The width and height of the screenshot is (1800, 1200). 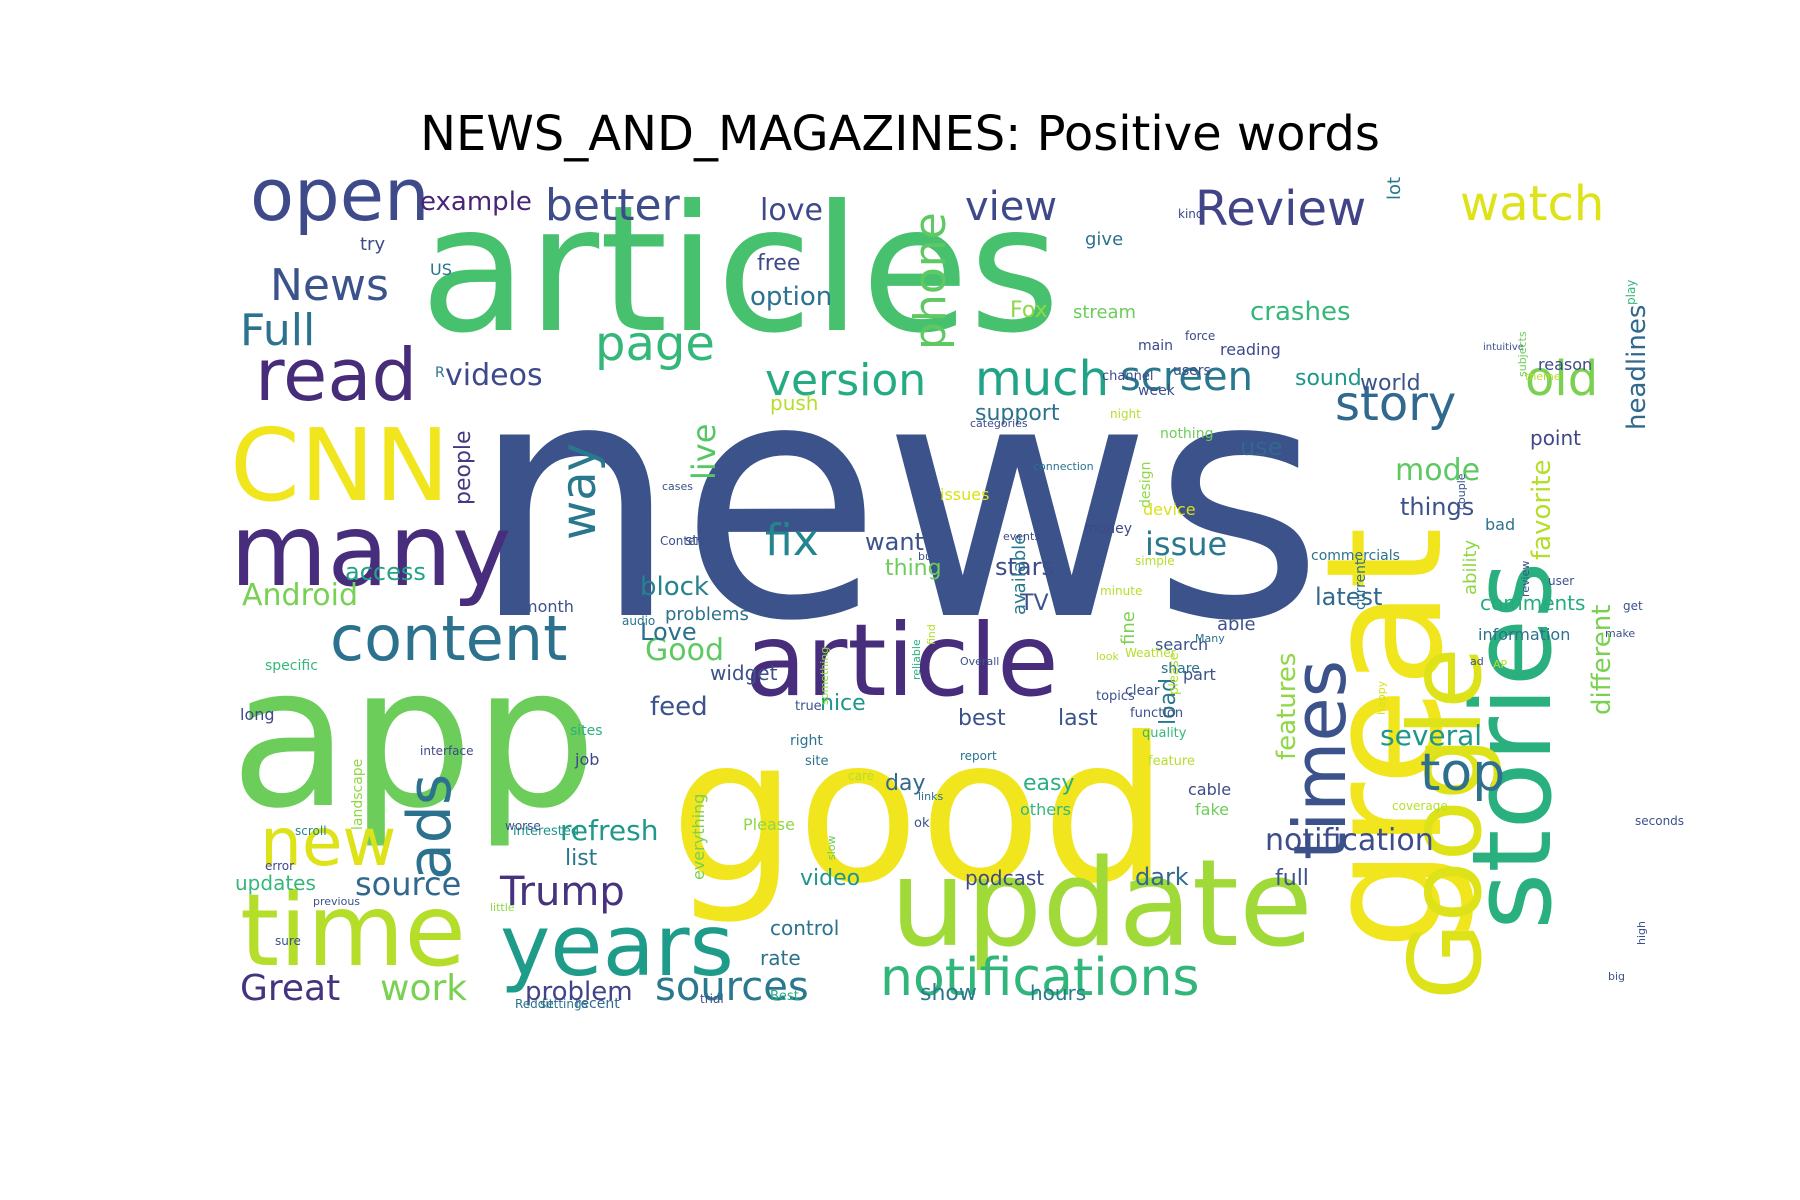 What do you see at coordinates (1349, 840) in the screenshot?
I see `word-notification: notification` at bounding box center [1349, 840].